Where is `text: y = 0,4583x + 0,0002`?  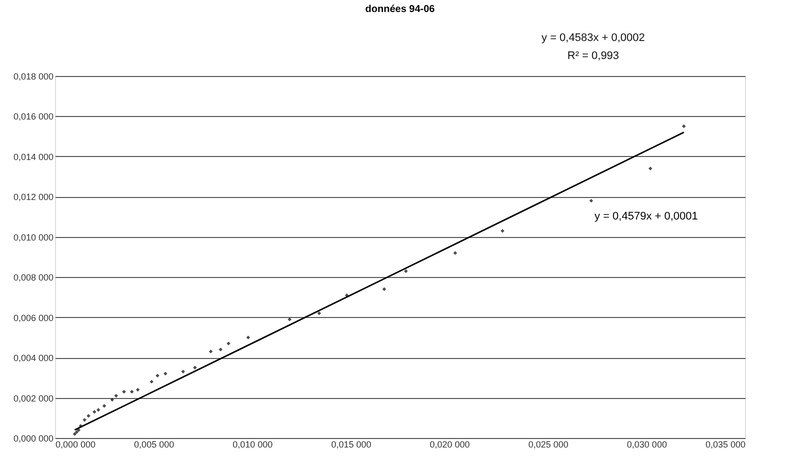
text: y = 0,4583x + 0,0002 is located at coordinates (593, 38).